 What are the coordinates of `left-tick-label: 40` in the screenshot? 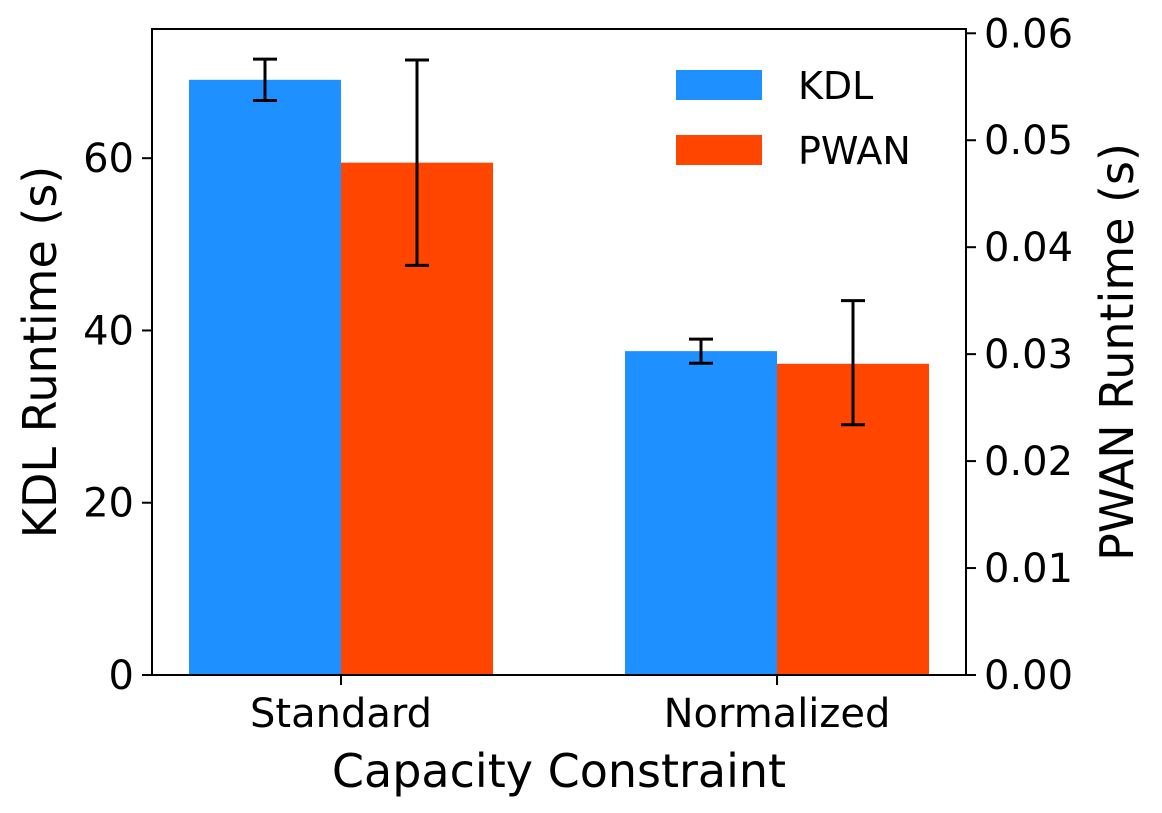 It's located at (108, 331).